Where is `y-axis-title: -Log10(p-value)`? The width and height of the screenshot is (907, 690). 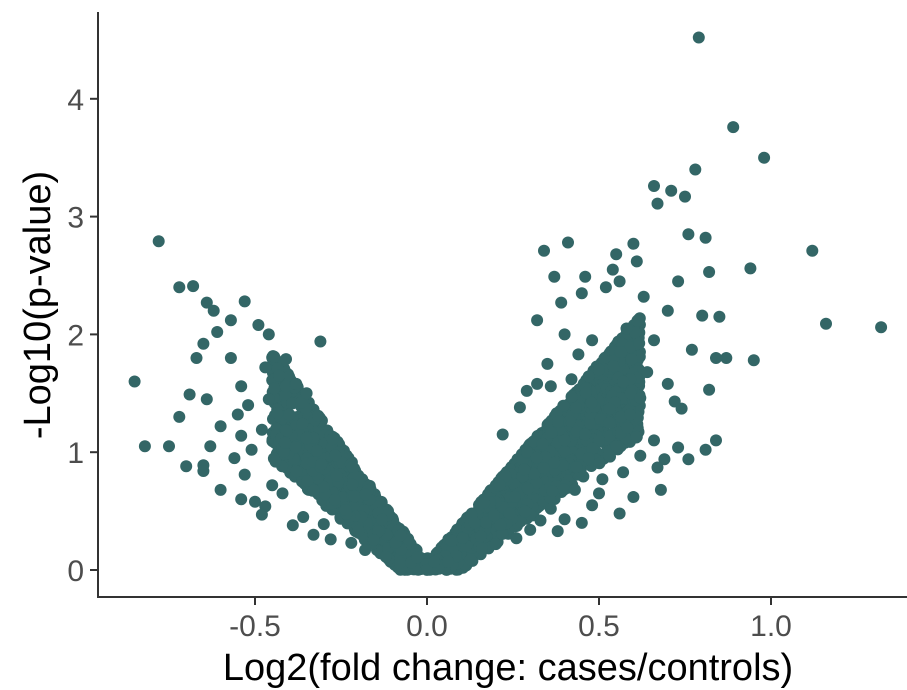
y-axis-title: -Log10(p-value) is located at coordinates (38, 305).